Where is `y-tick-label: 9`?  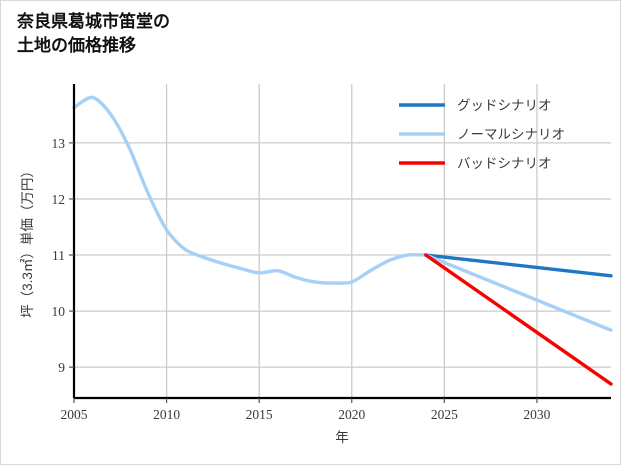
y-tick-label: 9 is located at coordinates (61, 367).